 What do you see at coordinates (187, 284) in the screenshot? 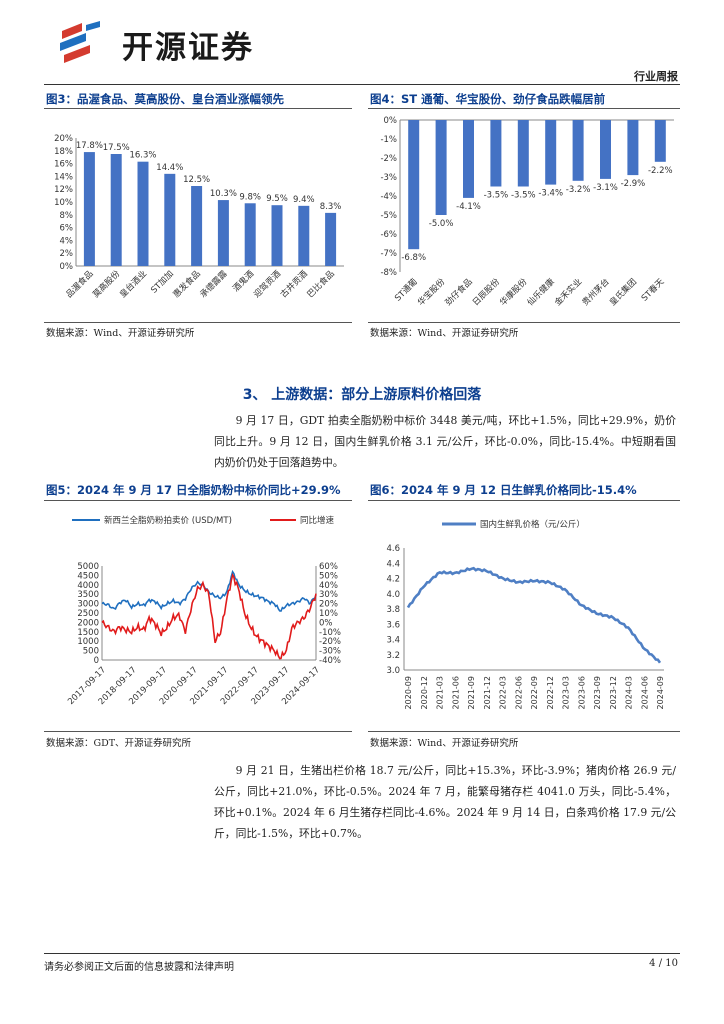
I see `x-tick-label: 惠发食品` at bounding box center [187, 284].